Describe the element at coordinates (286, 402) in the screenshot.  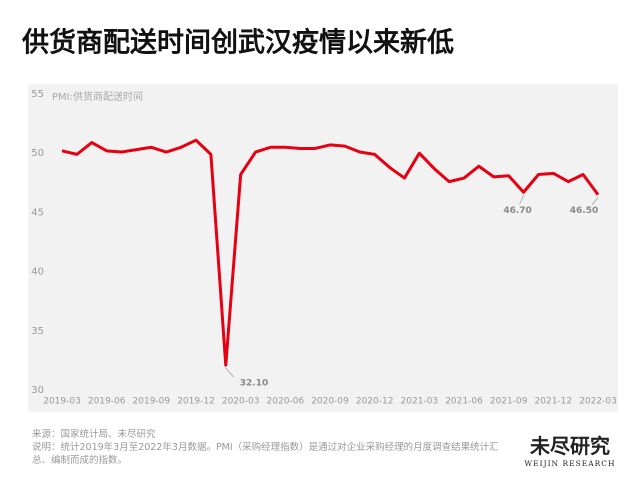
I see `x-tick-label: 2020-06` at that location.